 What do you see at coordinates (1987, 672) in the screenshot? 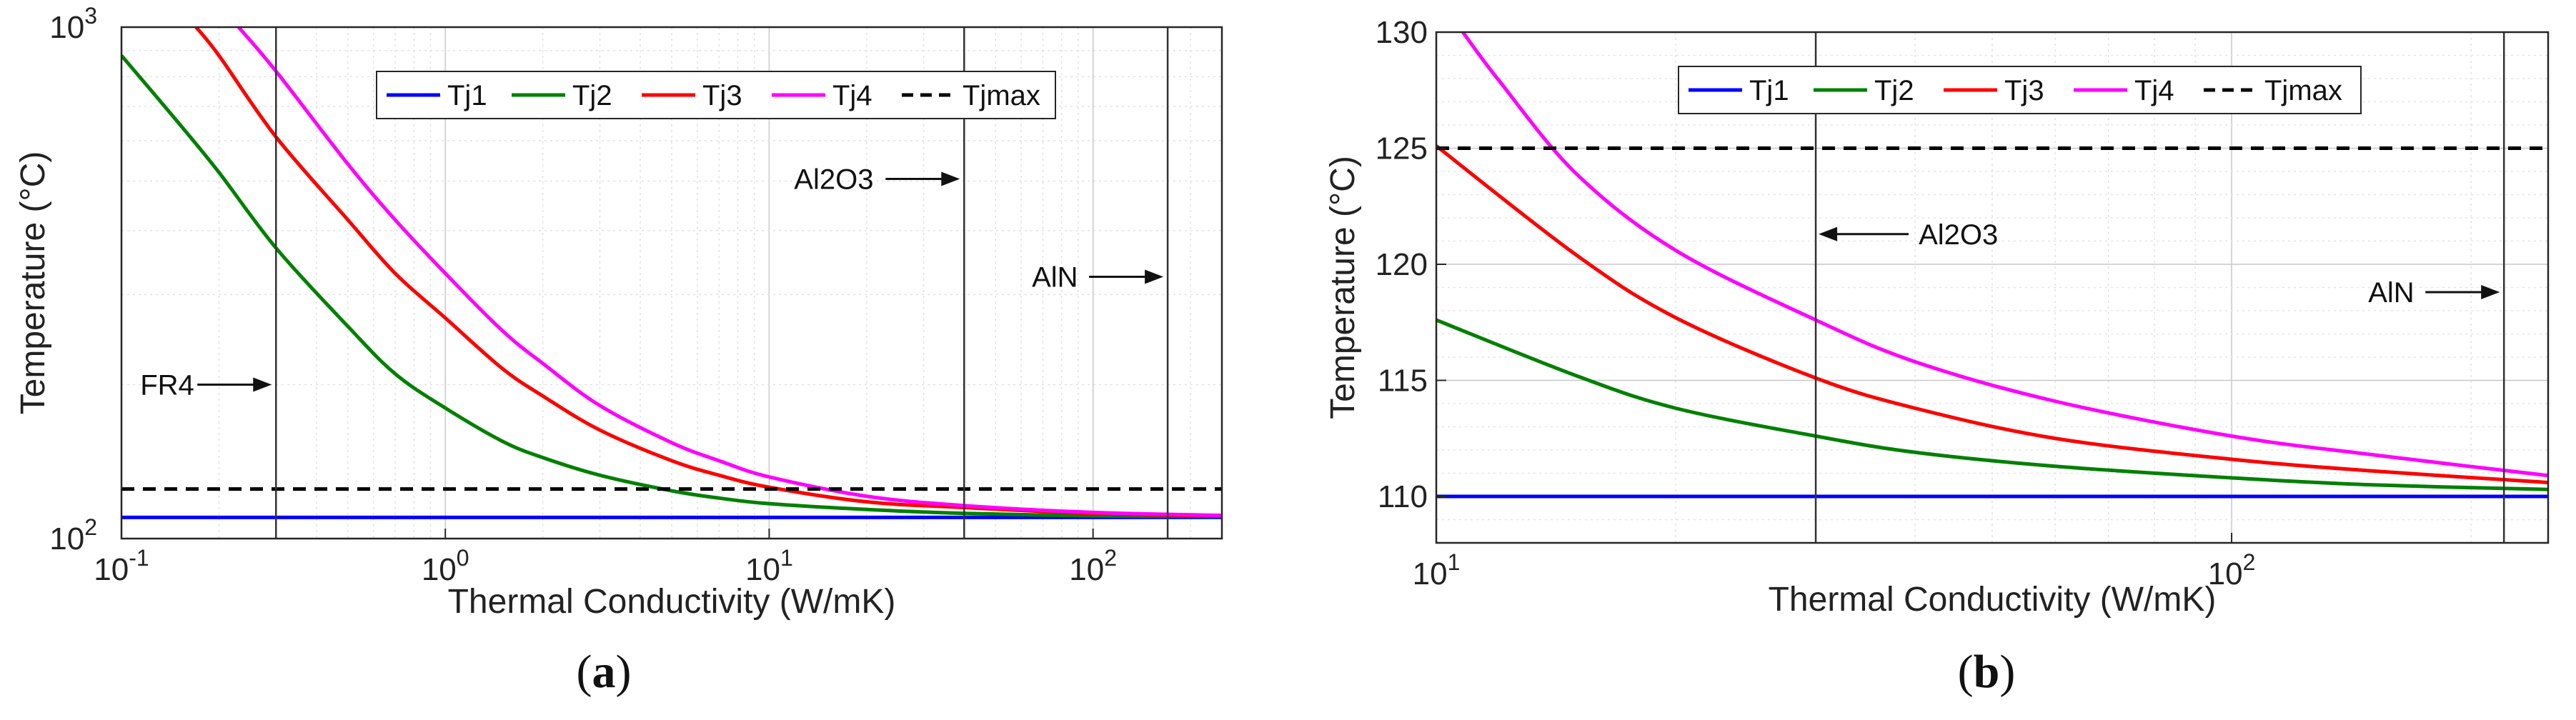
I see `panel-caption: (b)` at bounding box center [1987, 672].